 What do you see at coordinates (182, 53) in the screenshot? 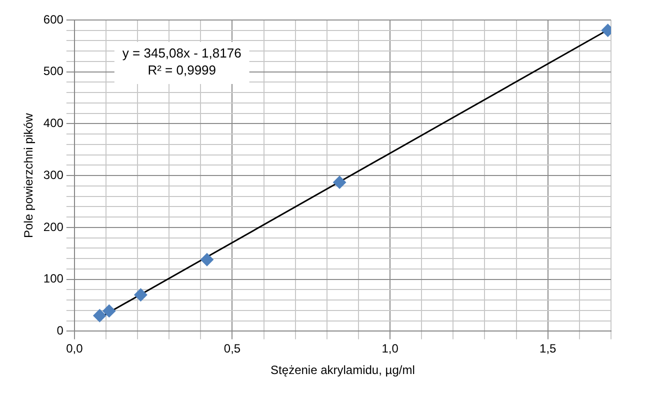
I see `annotation: y = 345,08x - 1,8176` at bounding box center [182, 53].